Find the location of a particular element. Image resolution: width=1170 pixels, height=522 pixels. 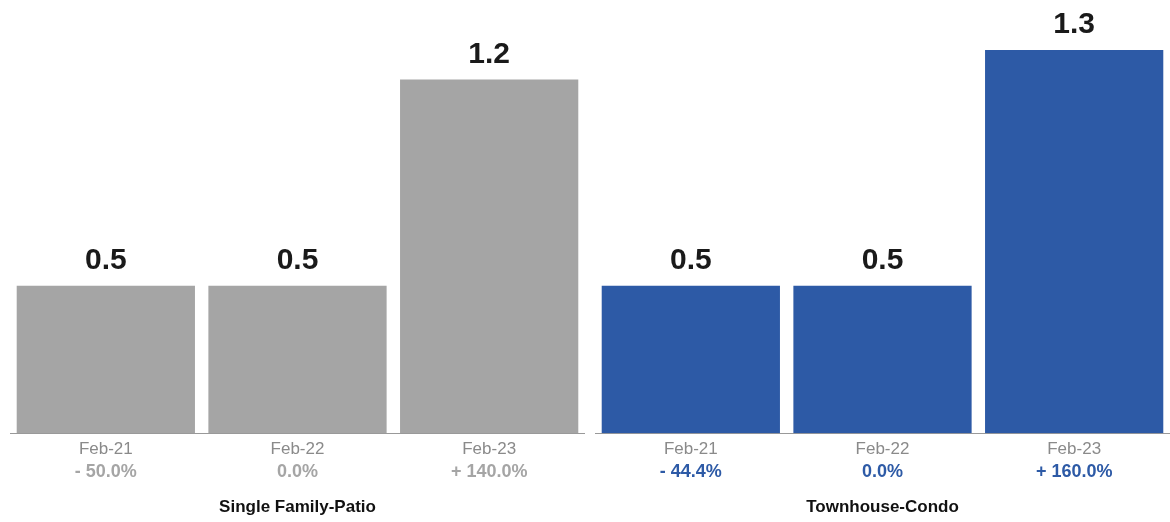

x-axis-title: Single Family-Patio is located at coordinates (297, 507).